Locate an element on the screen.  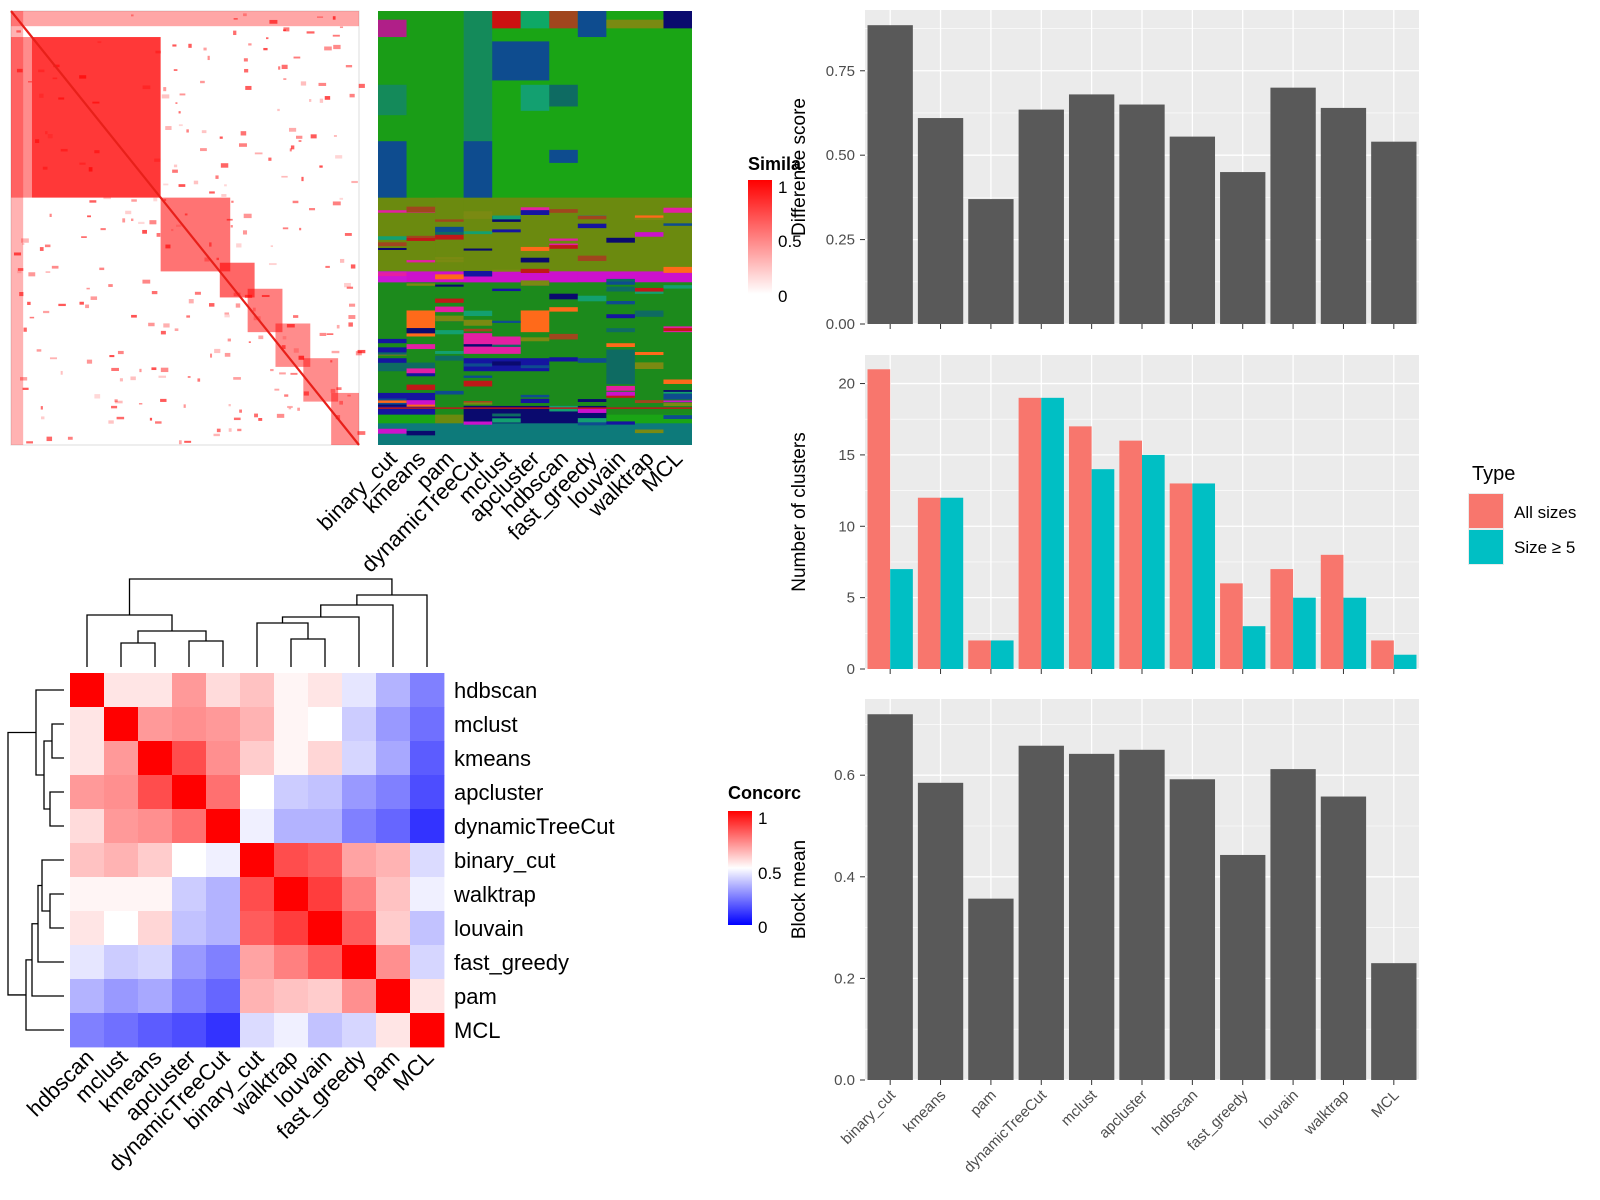
concordance-cell-pam-fast_greedy is located at coordinates (359, 996).